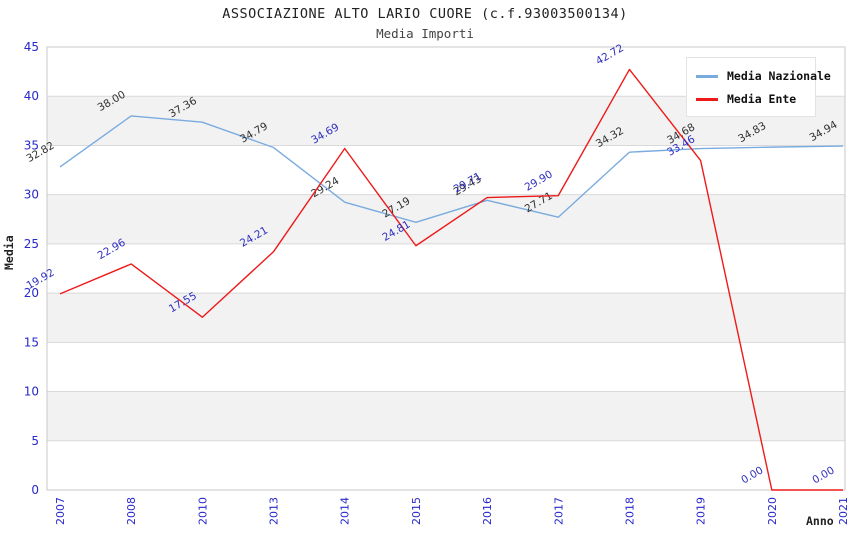 The width and height of the screenshot is (850, 550). I want to click on x-tick-label: 2018, so click(629, 511).